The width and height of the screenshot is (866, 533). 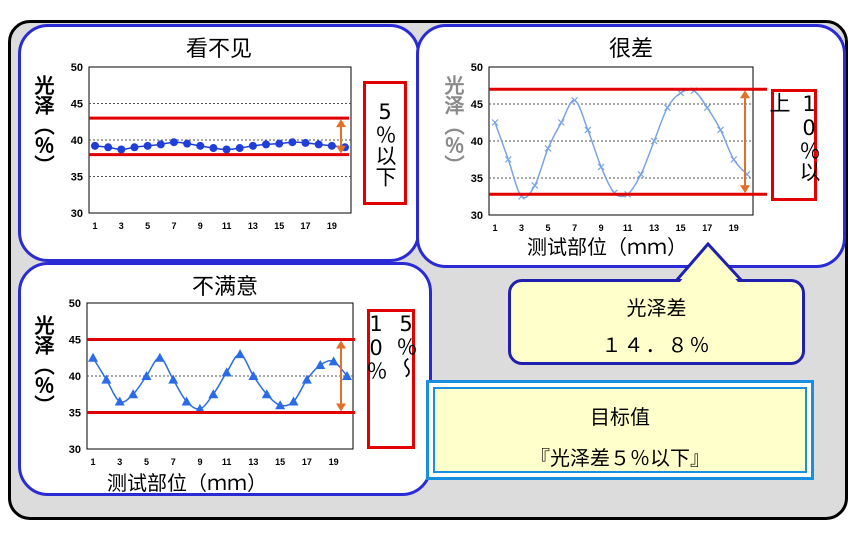 I want to click on callout-value: １４．８％, so click(x=656, y=345).